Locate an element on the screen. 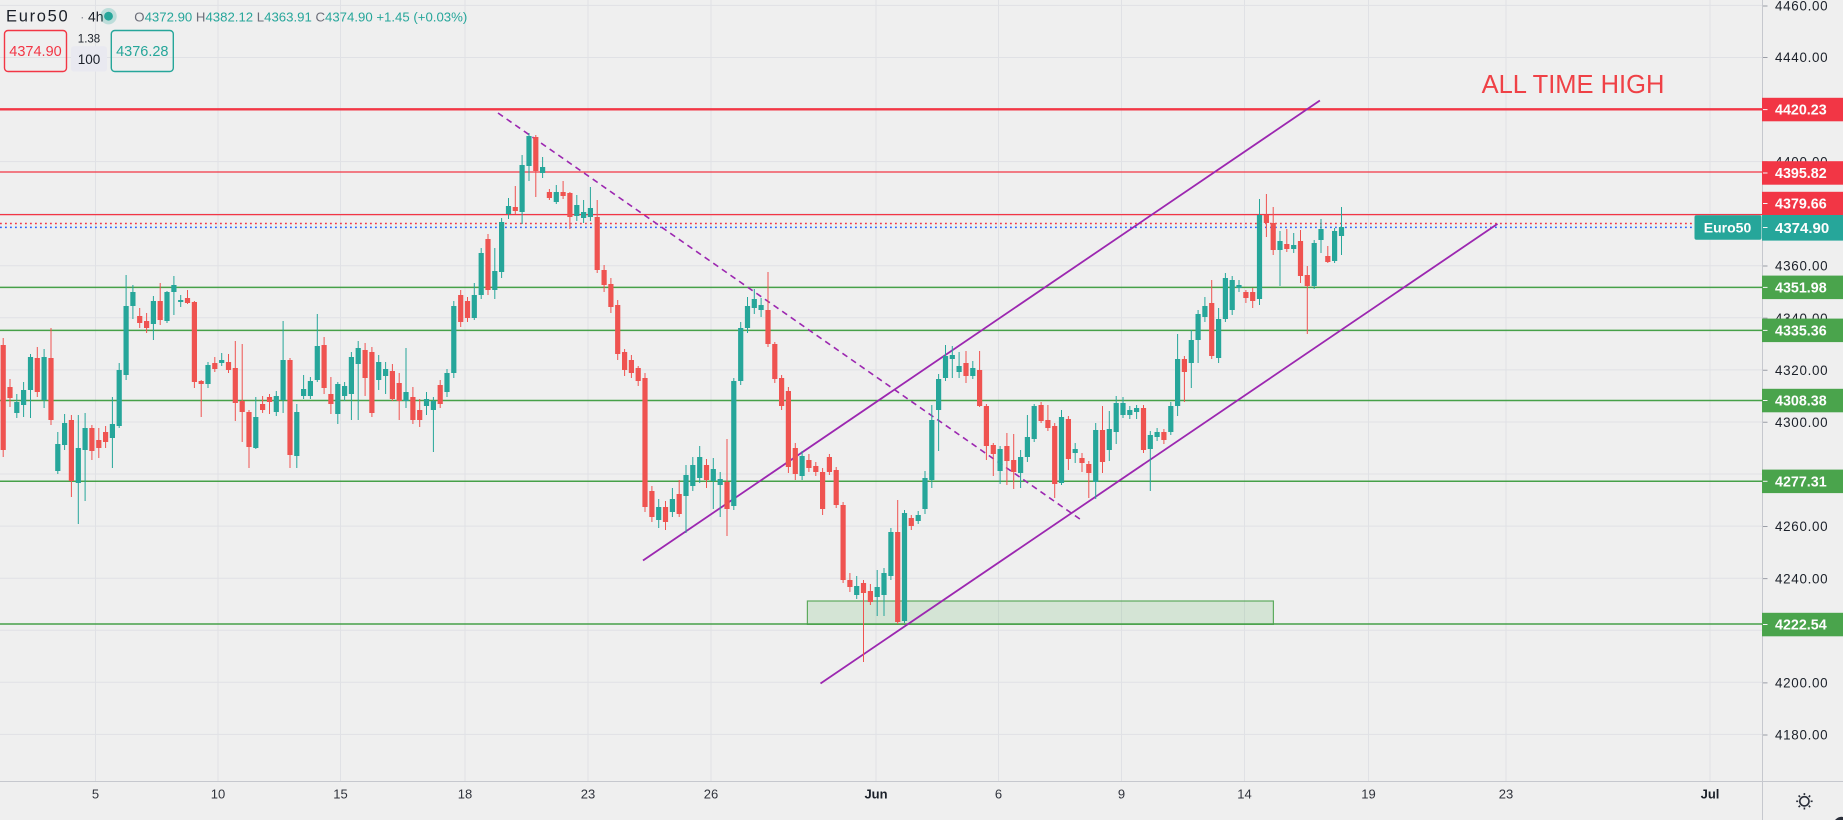 The height and width of the screenshot is (820, 1843). svg-text: ALL TIME HIGH is located at coordinates (1573, 85).